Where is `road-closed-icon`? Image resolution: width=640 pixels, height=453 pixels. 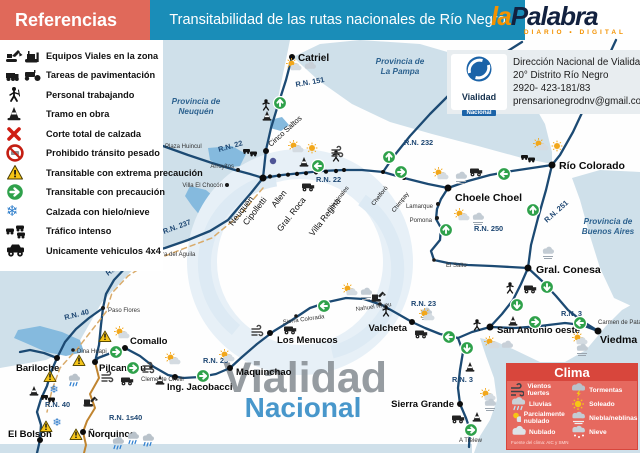
road-closed-icon is located at coordinates (26, 134).